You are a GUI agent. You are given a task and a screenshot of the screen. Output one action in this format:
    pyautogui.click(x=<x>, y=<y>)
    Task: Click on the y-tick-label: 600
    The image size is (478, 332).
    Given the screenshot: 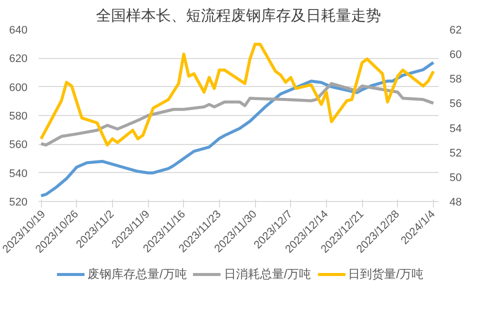 What is the action you would take?
    pyautogui.click(x=18, y=88)
    